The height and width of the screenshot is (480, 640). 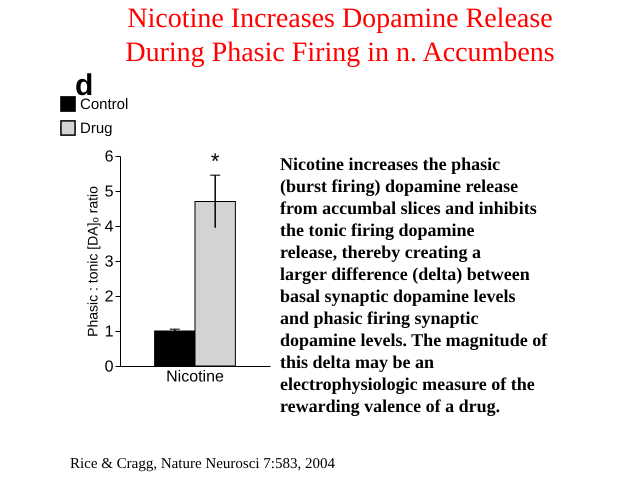 What do you see at coordinates (109, 227) in the screenshot?
I see `y-tick-label: 4` at bounding box center [109, 227].